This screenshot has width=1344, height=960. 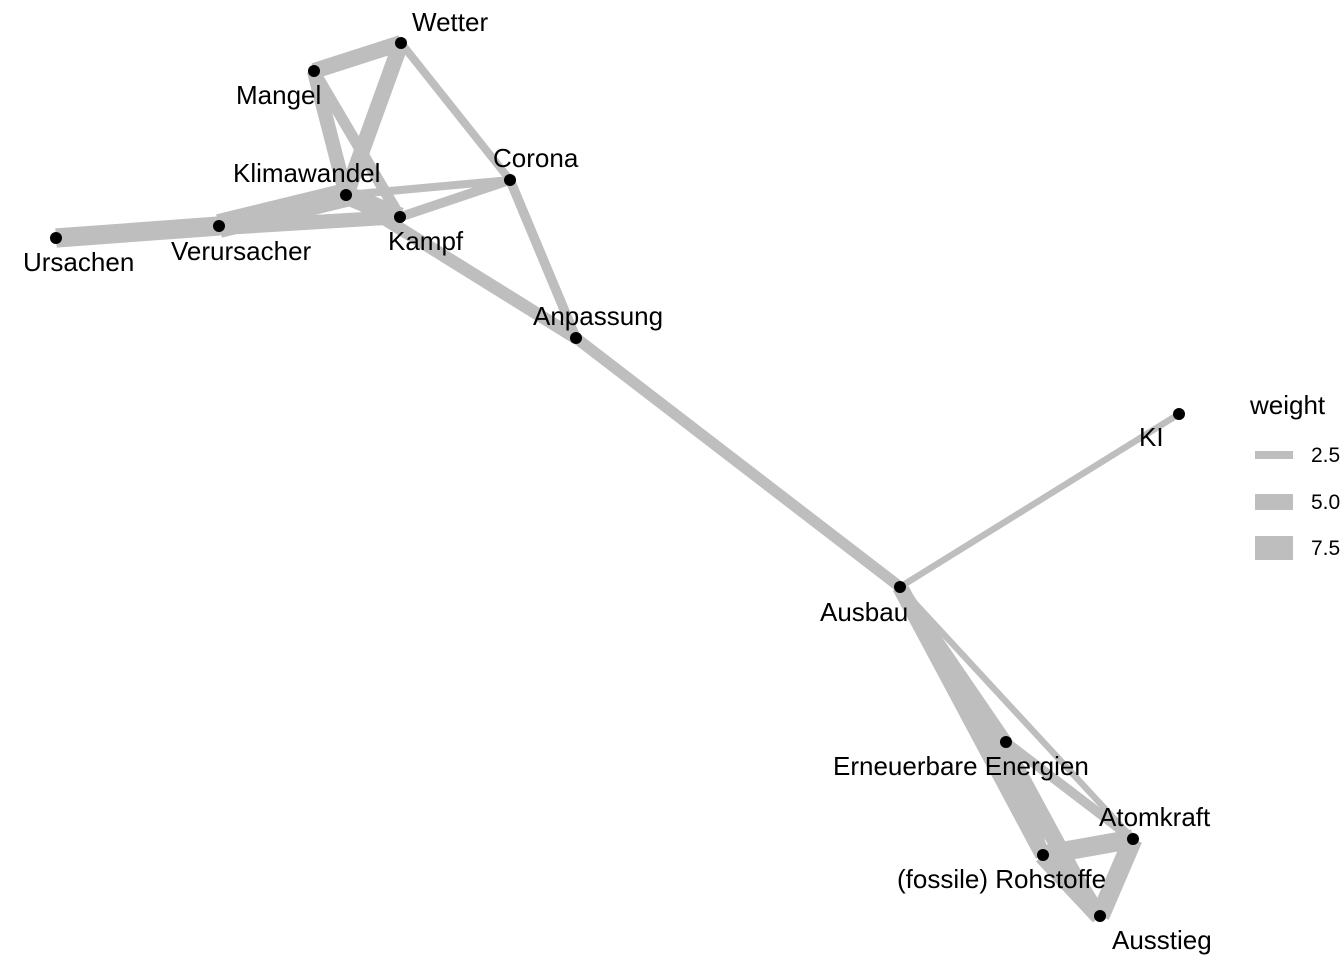 I want to click on edge-erneuerbare-atomkraft, so click(x=1069, y=790).